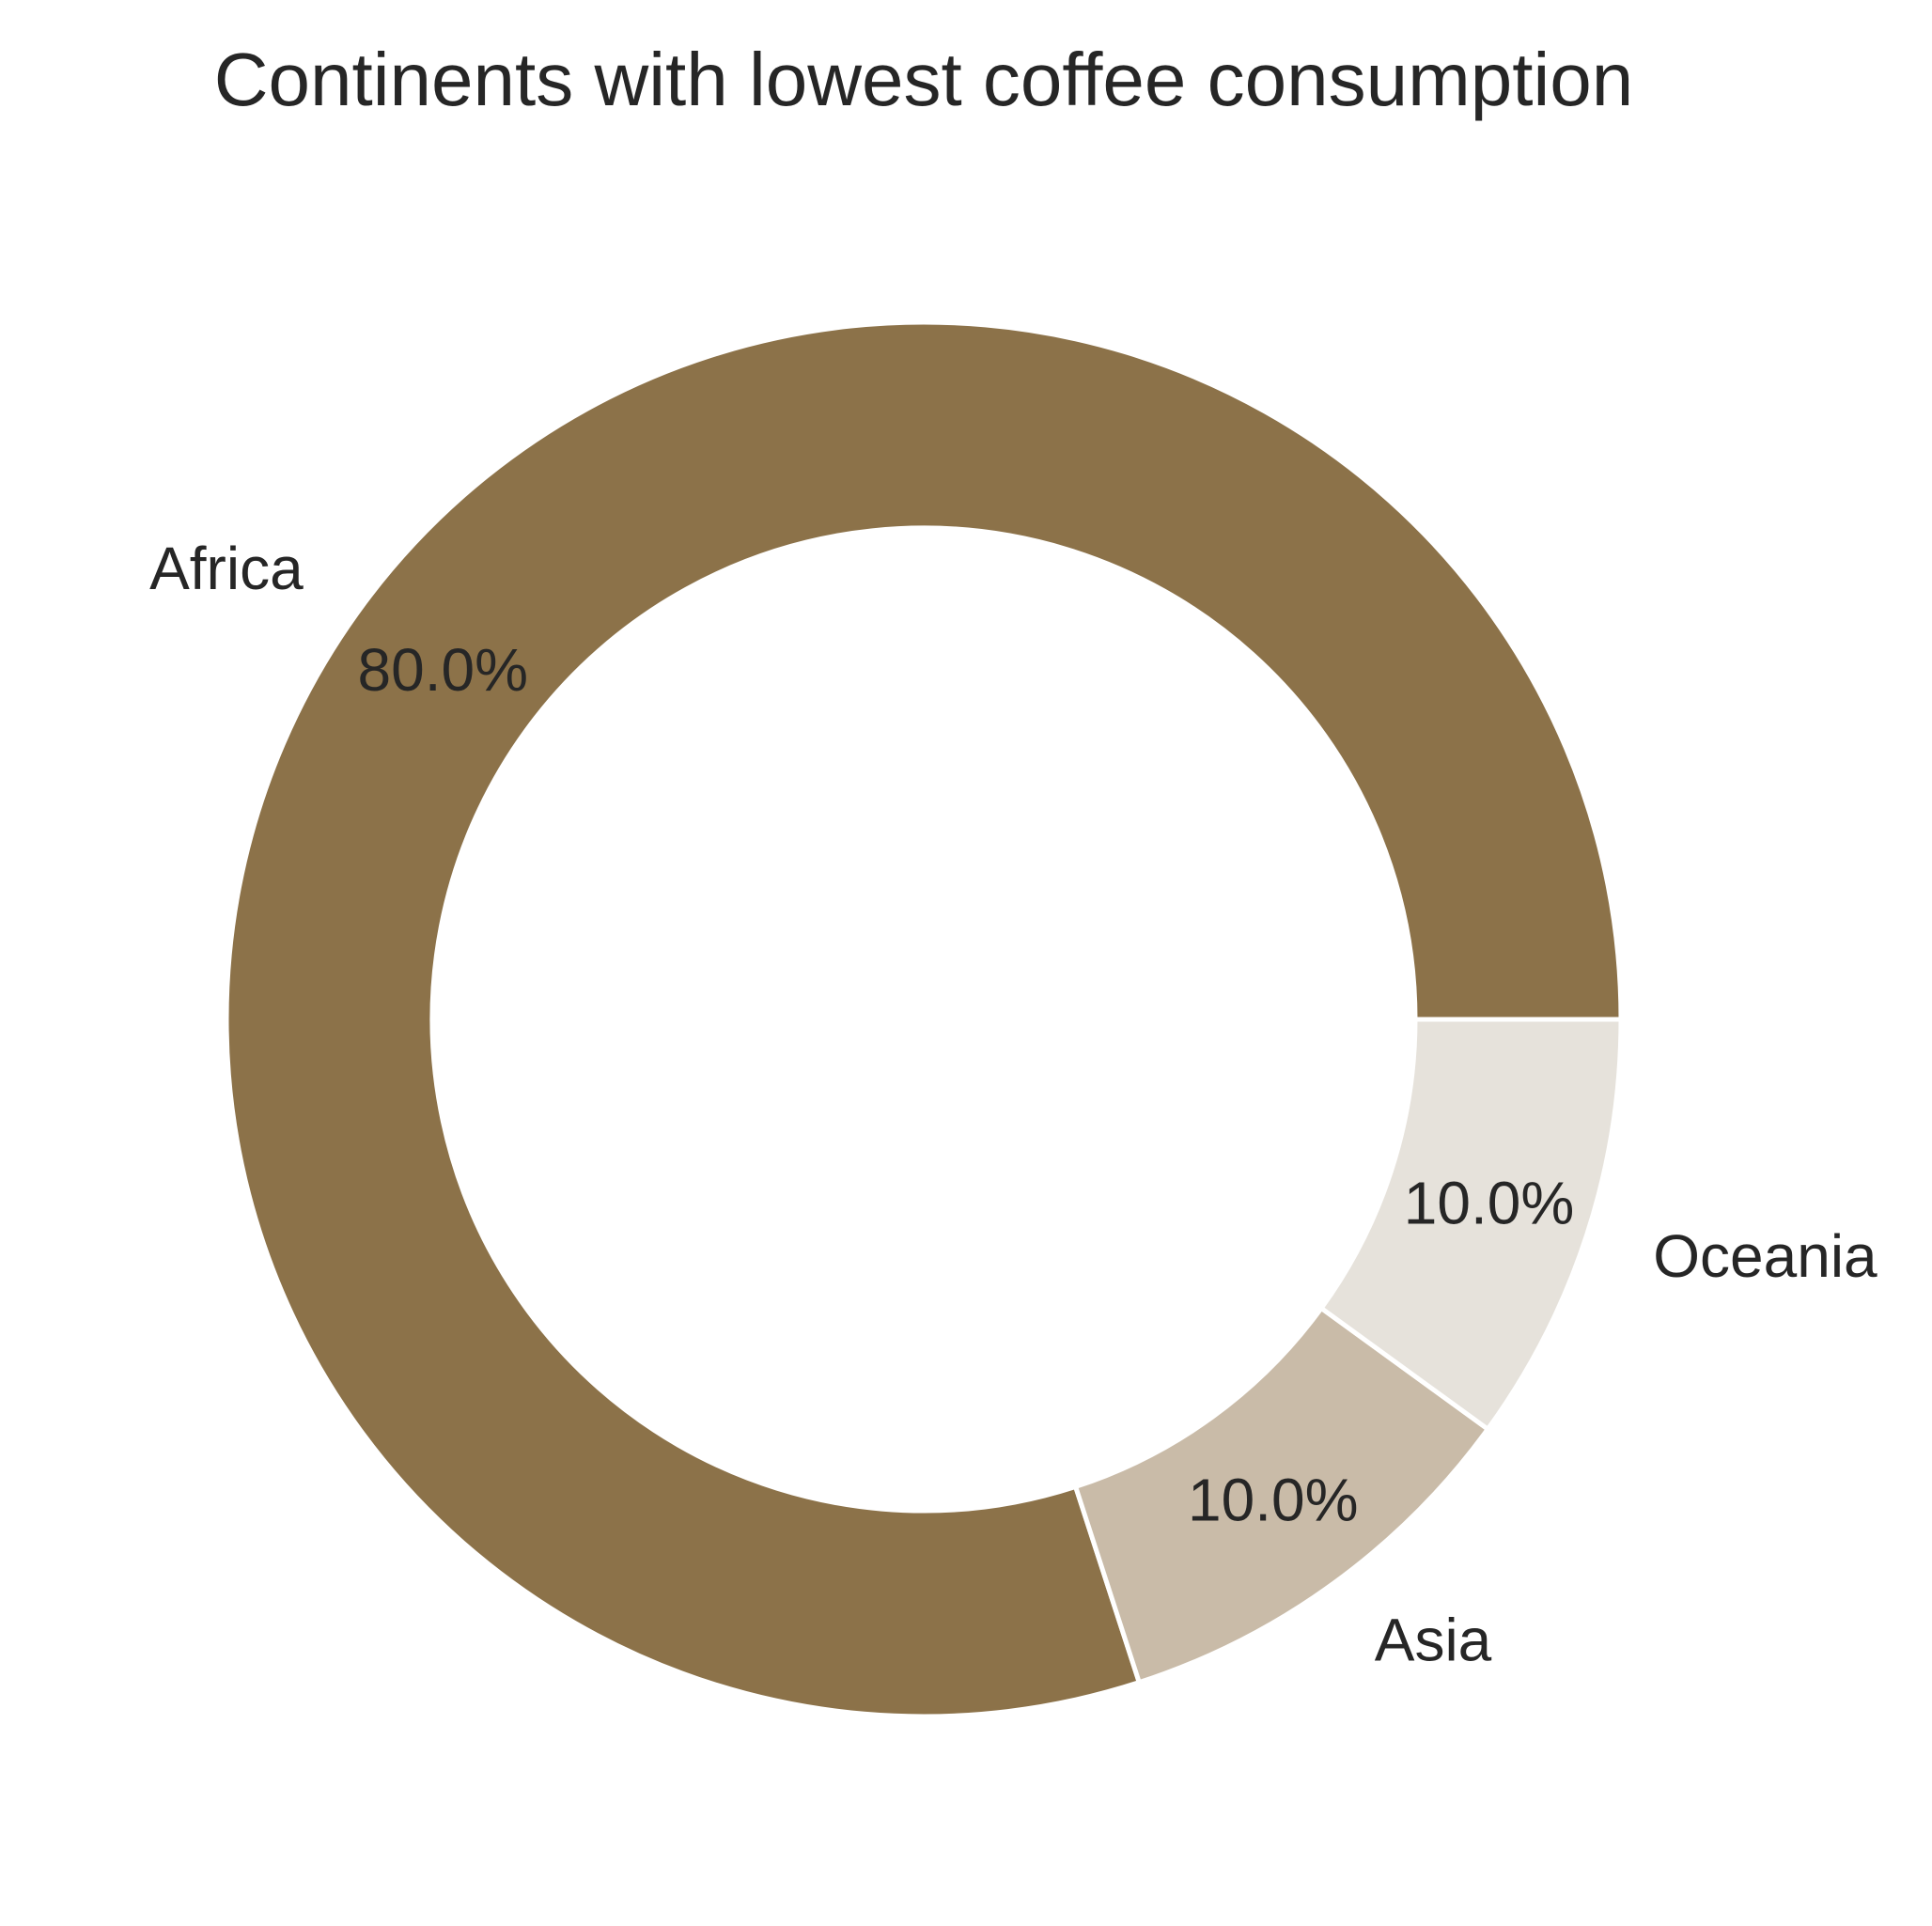 The height and width of the screenshot is (1926, 1932). I want to click on category-label-oceania: Oceania, so click(1765, 1256).